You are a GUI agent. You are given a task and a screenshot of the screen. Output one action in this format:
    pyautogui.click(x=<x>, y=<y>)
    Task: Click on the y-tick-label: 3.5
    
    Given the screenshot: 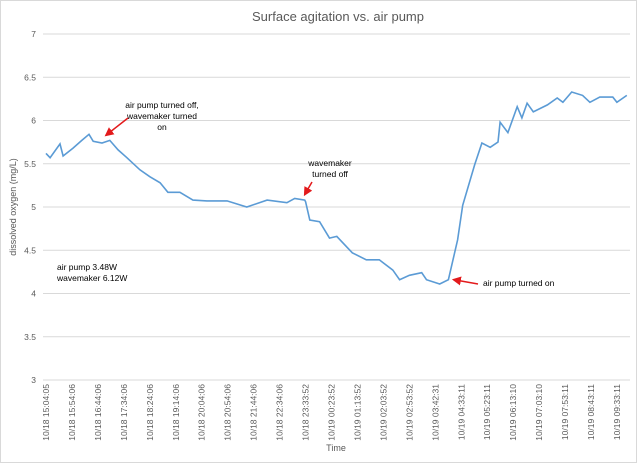 What is the action you would take?
    pyautogui.click(x=30, y=337)
    